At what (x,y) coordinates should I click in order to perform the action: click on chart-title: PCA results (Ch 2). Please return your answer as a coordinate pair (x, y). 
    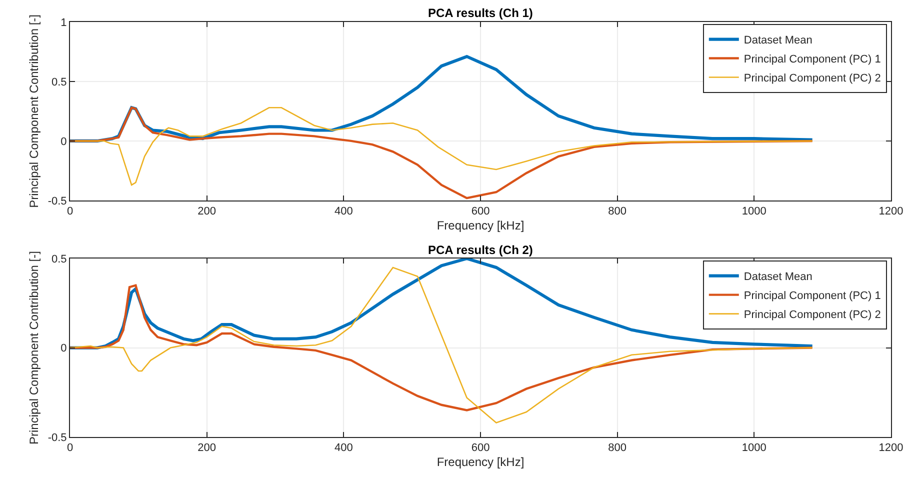
    Looking at the image, I should click on (480, 250).